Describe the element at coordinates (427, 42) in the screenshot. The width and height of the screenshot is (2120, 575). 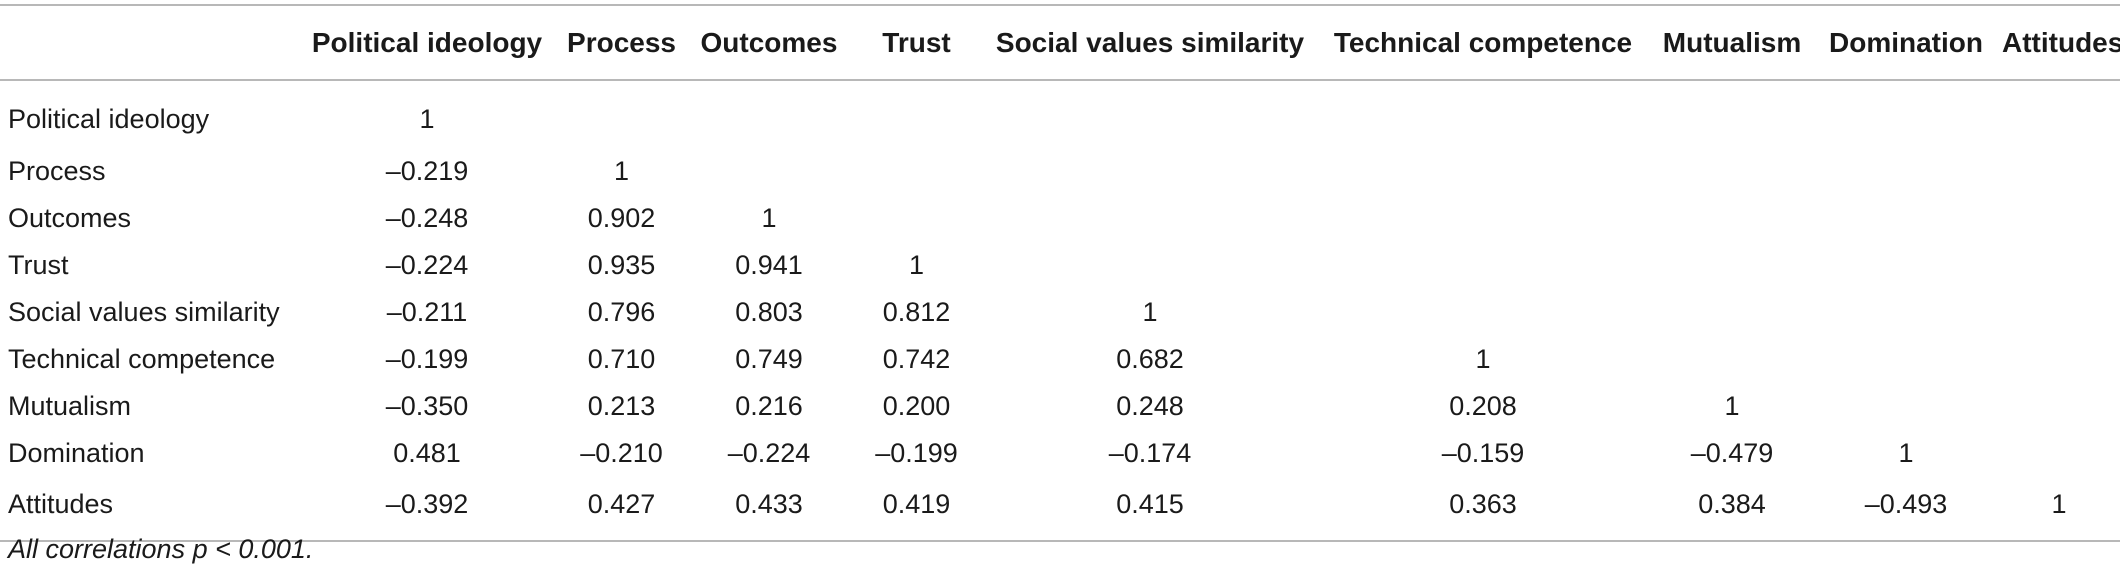
I see `column-header: Political ideology` at that location.